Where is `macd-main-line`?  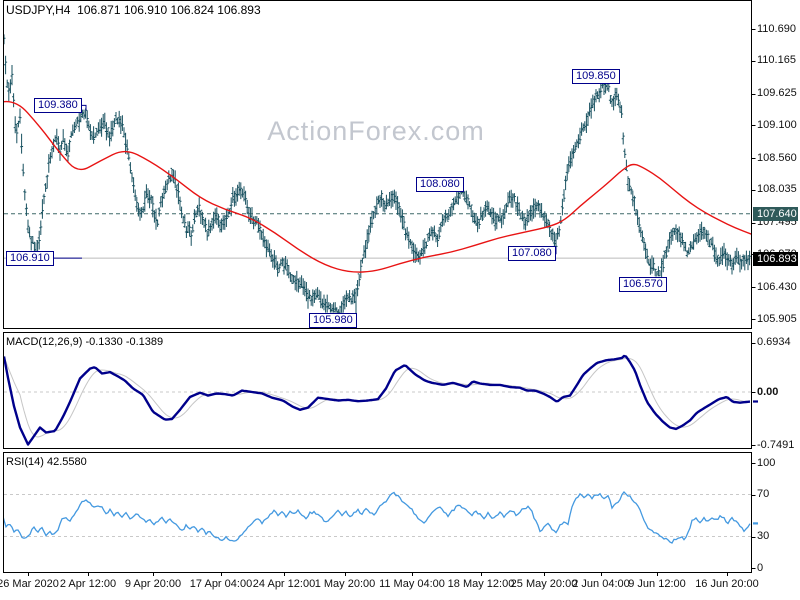
macd-main-line is located at coordinates (377, 400).